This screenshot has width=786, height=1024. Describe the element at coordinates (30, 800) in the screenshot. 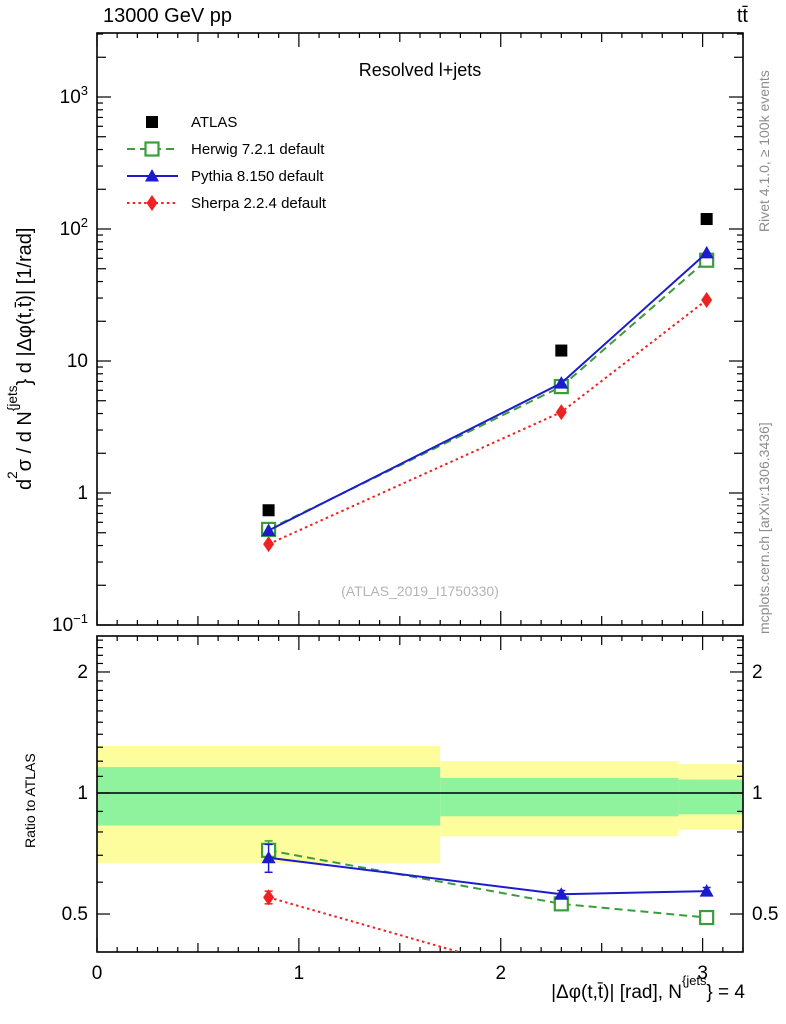

I see `ratio-axis-label: Ratio to ATLAS` at that location.